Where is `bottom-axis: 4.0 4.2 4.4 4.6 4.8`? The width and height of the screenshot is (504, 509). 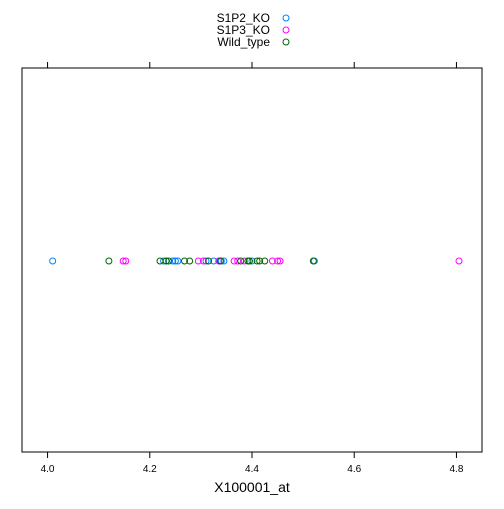
bottom-axis: 4.0 4.2 4.4 4.6 4.8 is located at coordinates (252, 463).